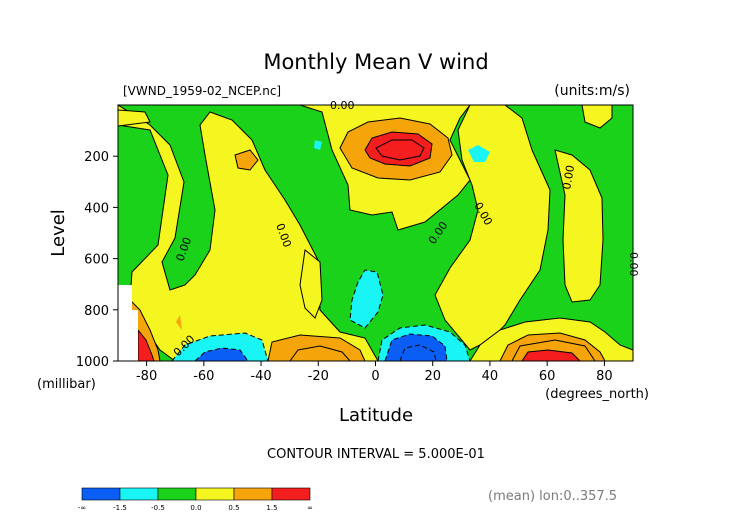 This screenshot has width=752, height=532. I want to click on y-tick-label: 400, so click(96, 208).